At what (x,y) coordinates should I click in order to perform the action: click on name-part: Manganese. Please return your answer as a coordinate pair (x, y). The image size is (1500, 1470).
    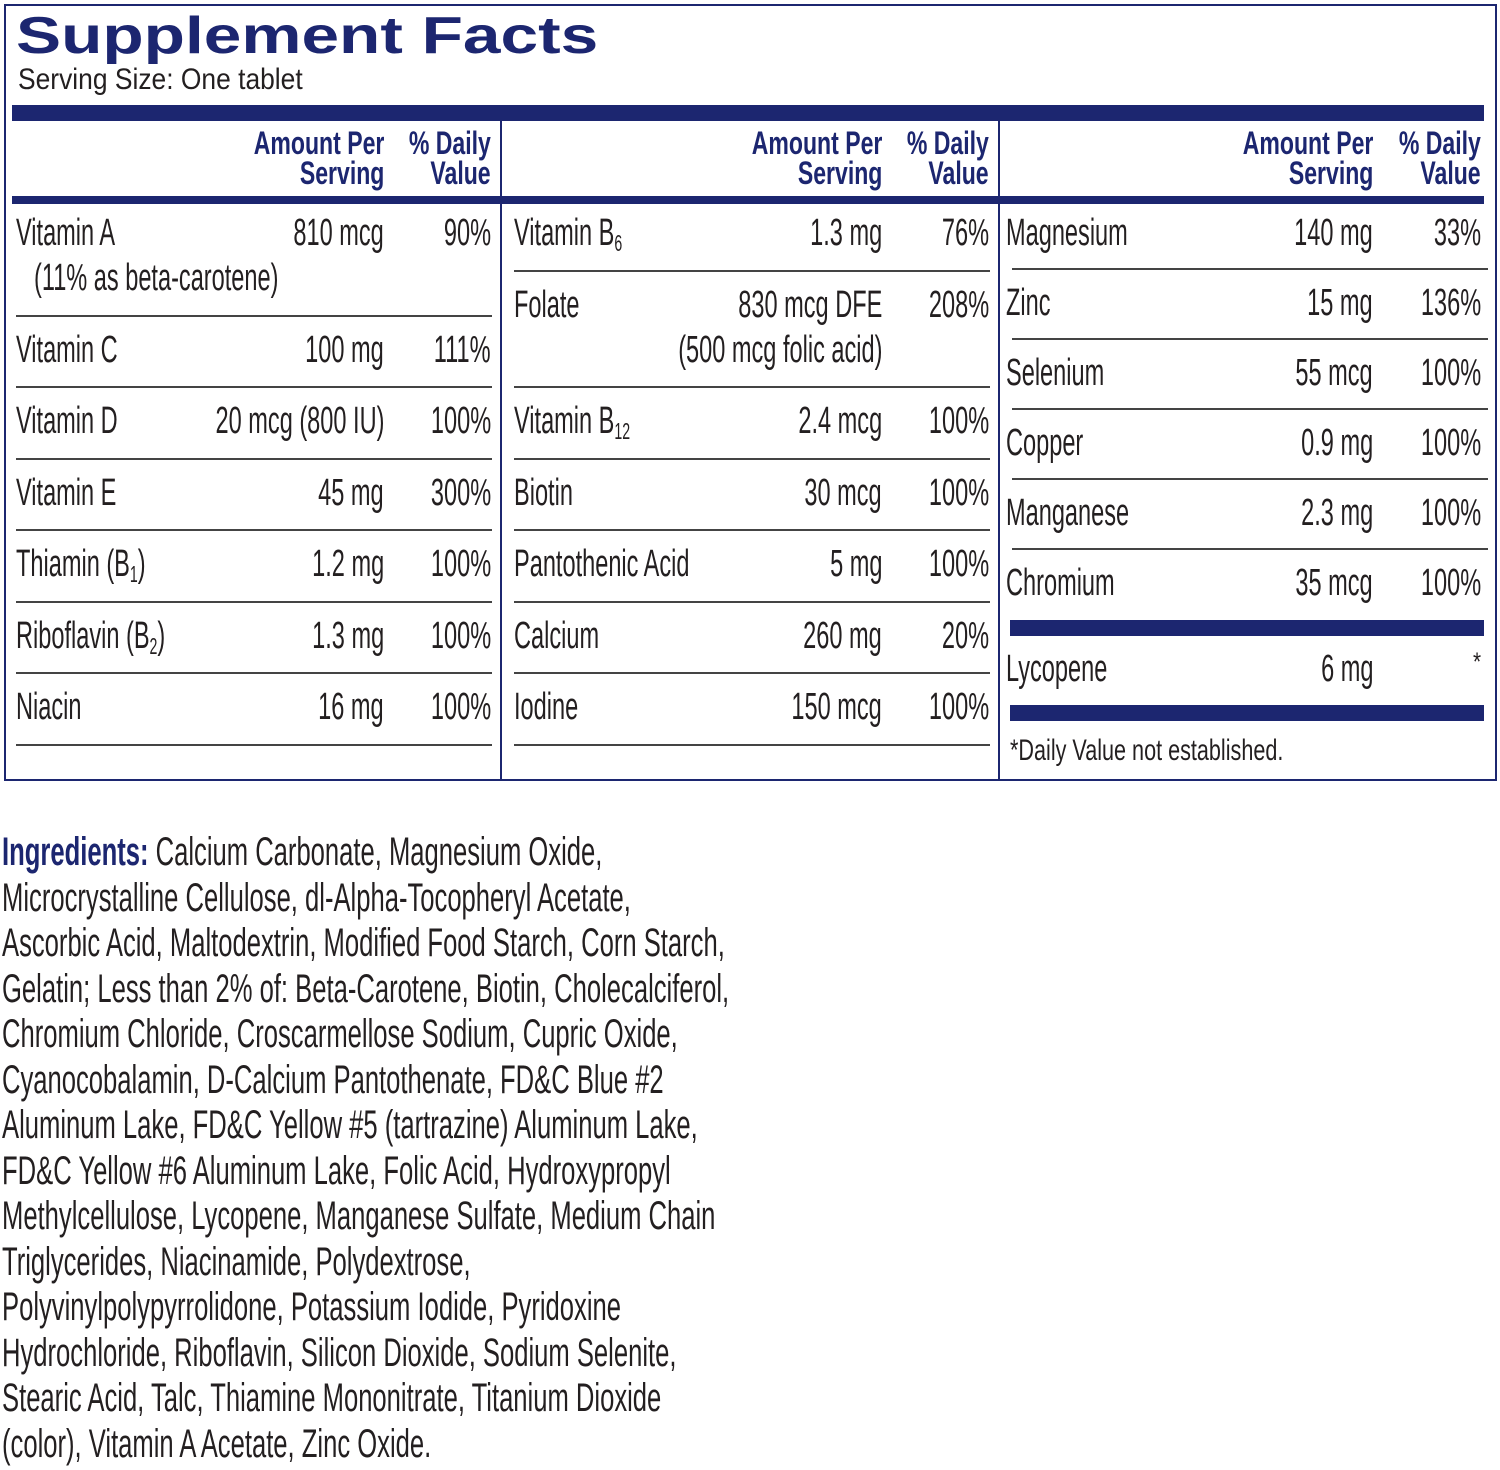
    Looking at the image, I should click on (1068, 513).